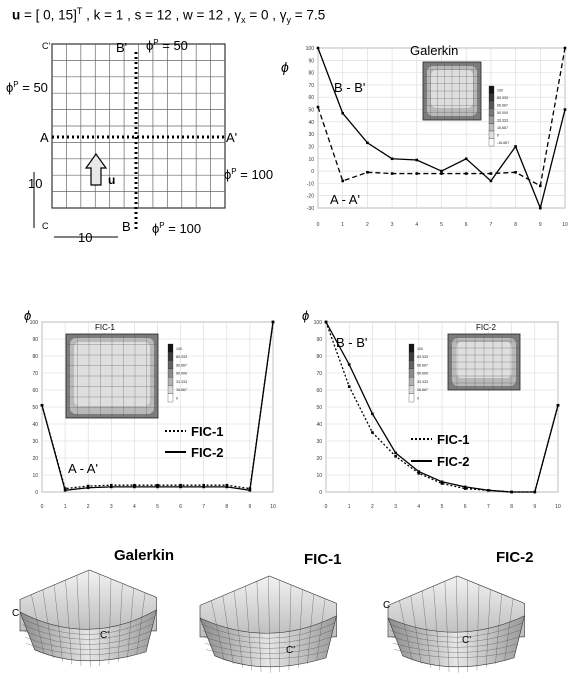 This screenshot has height=685, width=576. What do you see at coordinates (311, 98) in the screenshot?
I see `galerkin-y-tick: 60` at bounding box center [311, 98].